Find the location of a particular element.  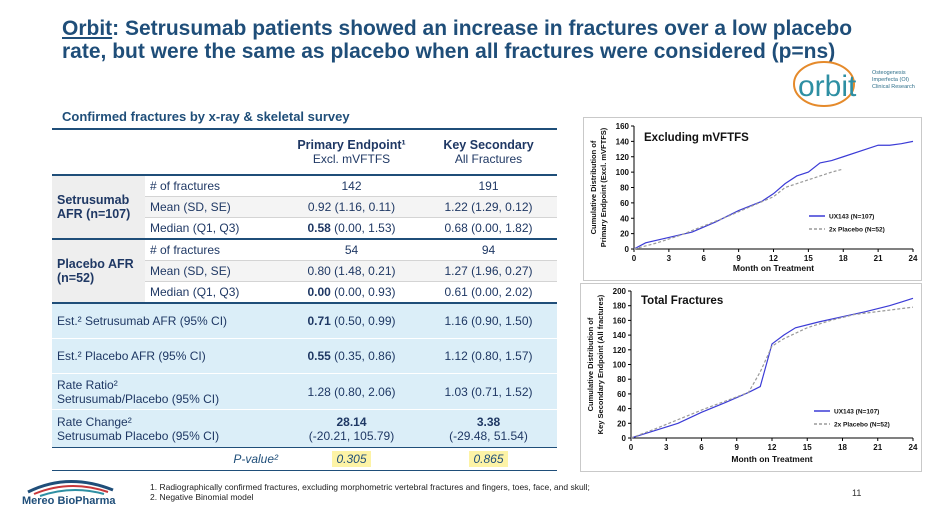

table-cell: 0.68 (0.00, 1.82) is located at coordinates (488, 228).